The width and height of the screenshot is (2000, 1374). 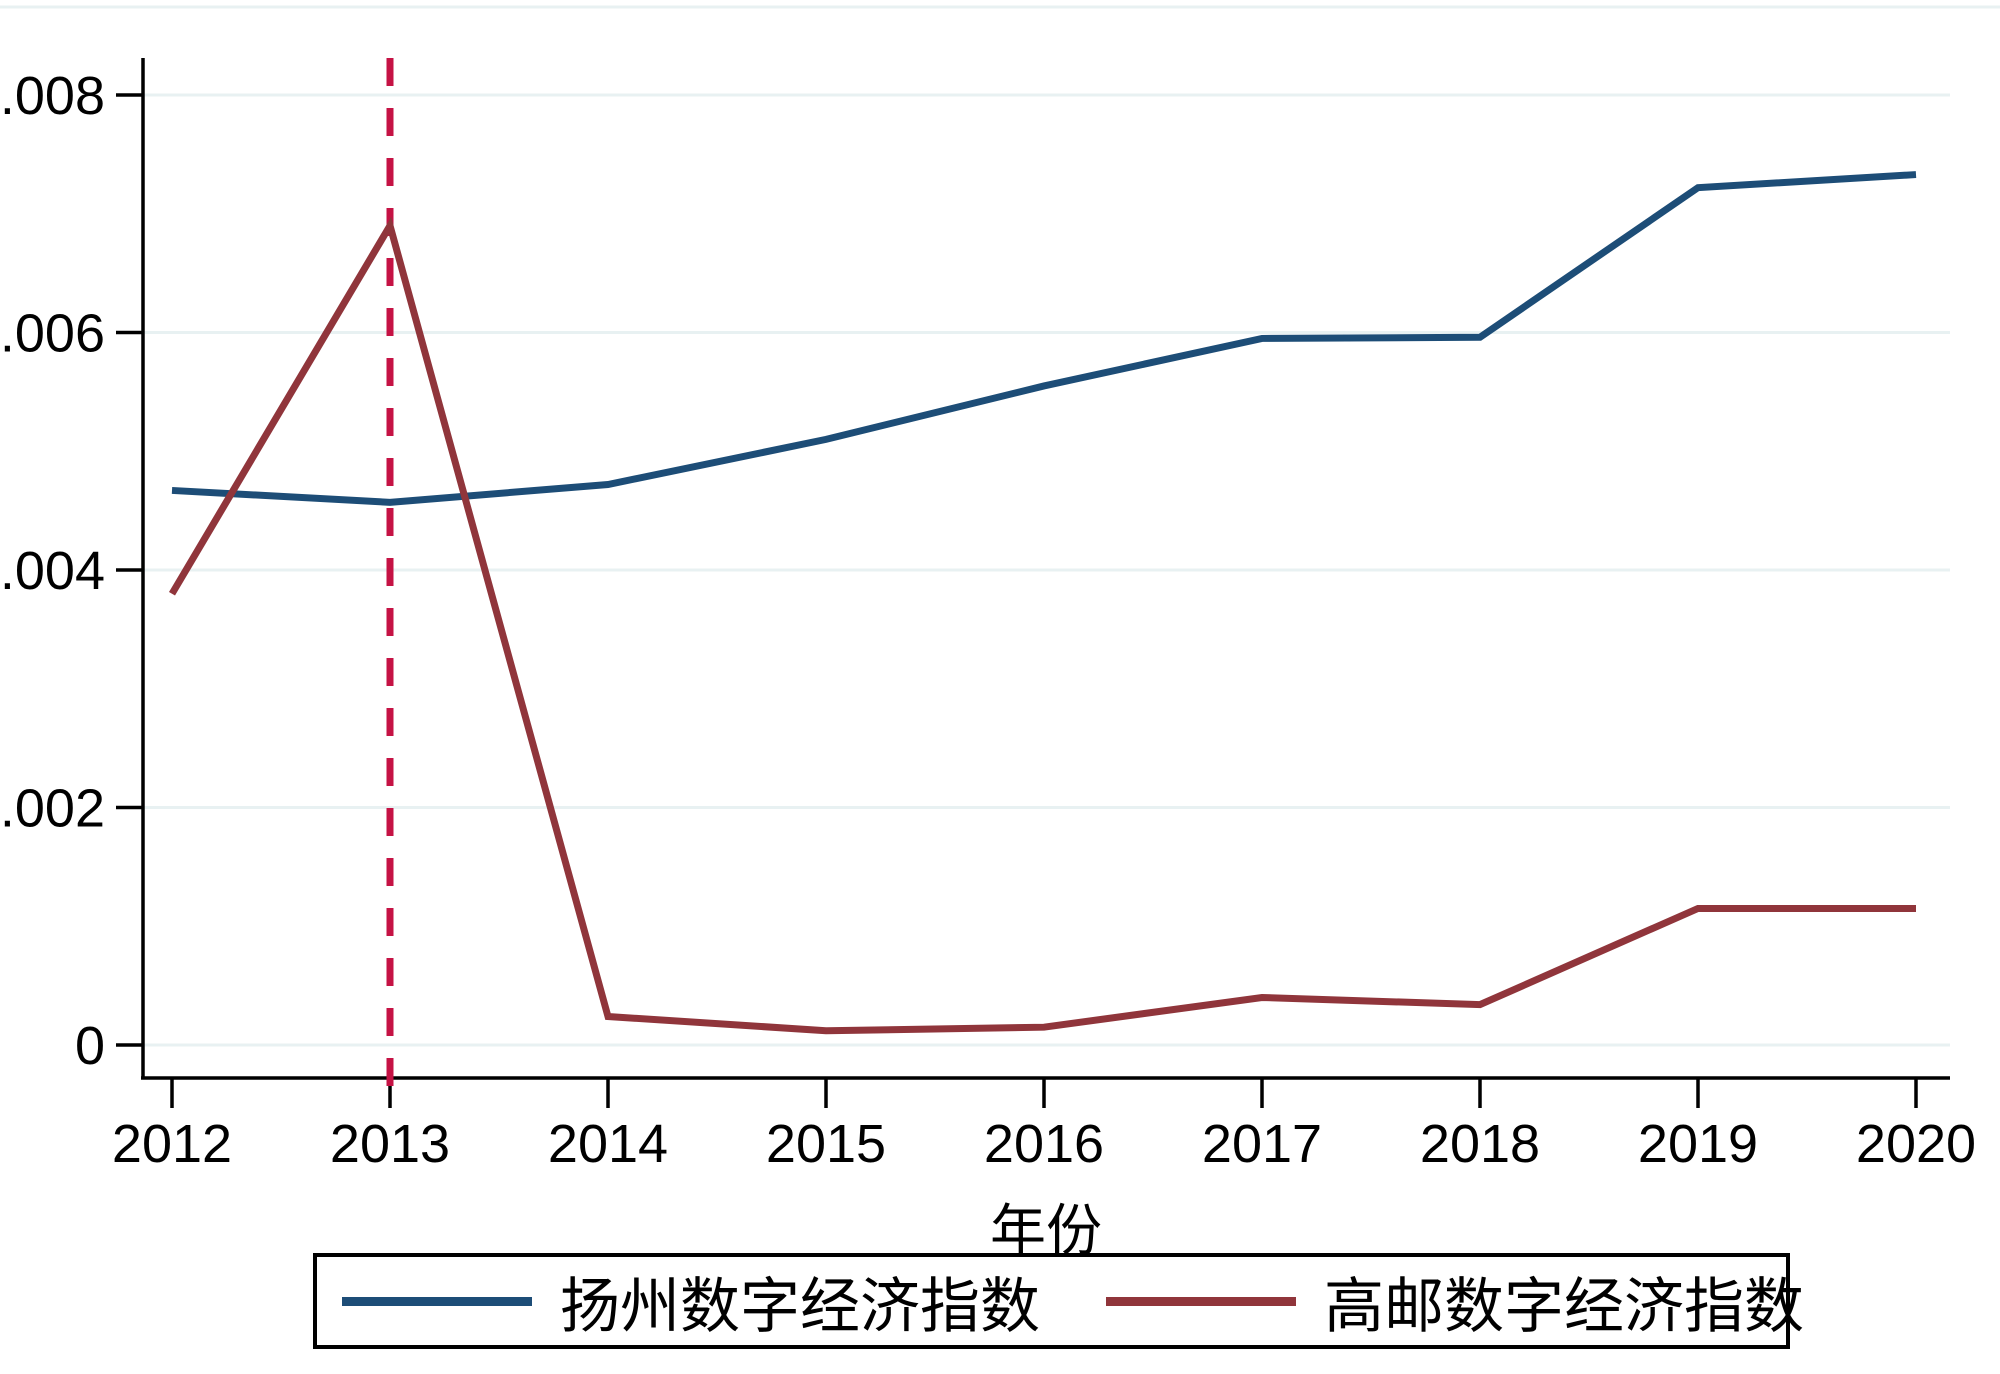 I want to click on x-tick-label: 2018, so click(x=1480, y=1144).